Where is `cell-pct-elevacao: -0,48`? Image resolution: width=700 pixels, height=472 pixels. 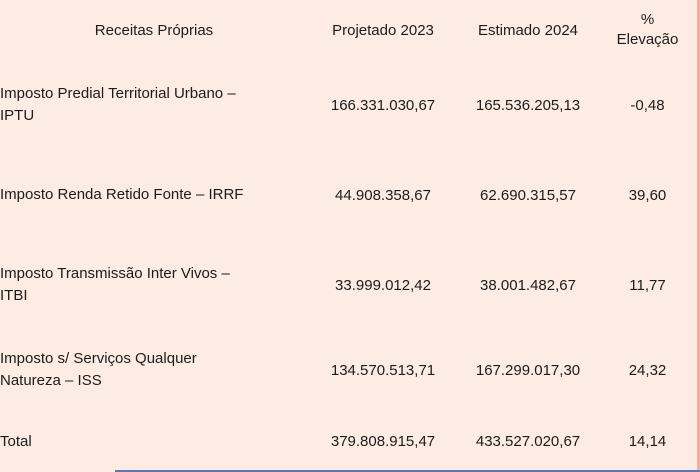
cell-pct-elevacao: -0,48 is located at coordinates (647, 105).